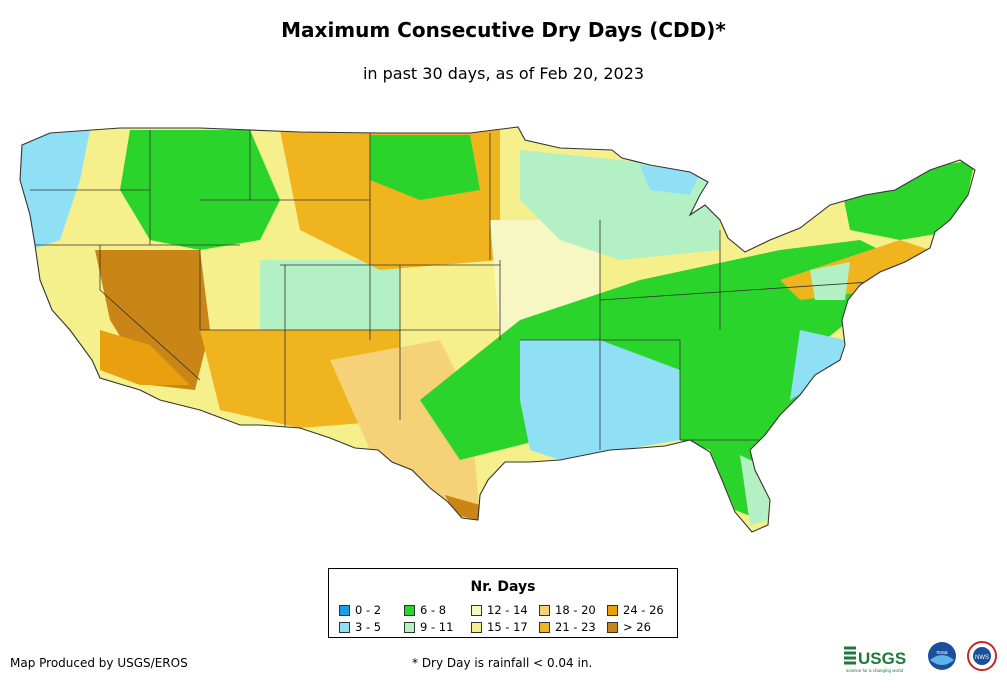  What do you see at coordinates (503, 587) in the screenshot?
I see `legend-title: Nr. Days` at bounding box center [503, 587].